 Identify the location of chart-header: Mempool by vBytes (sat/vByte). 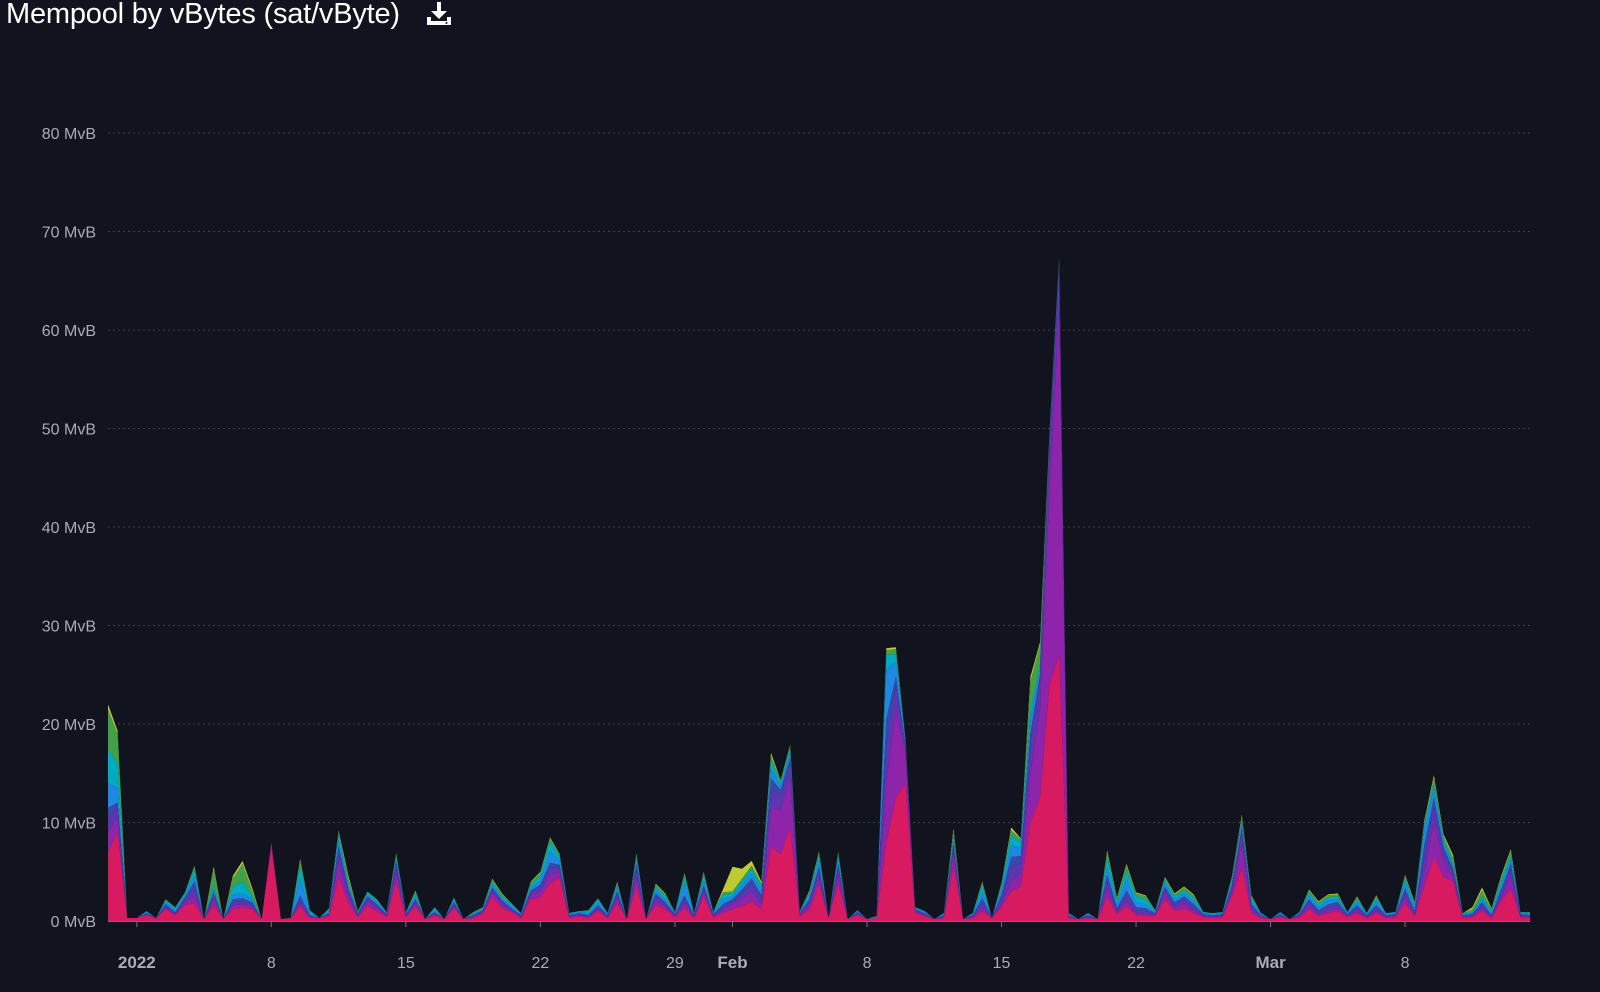
(230, 18).